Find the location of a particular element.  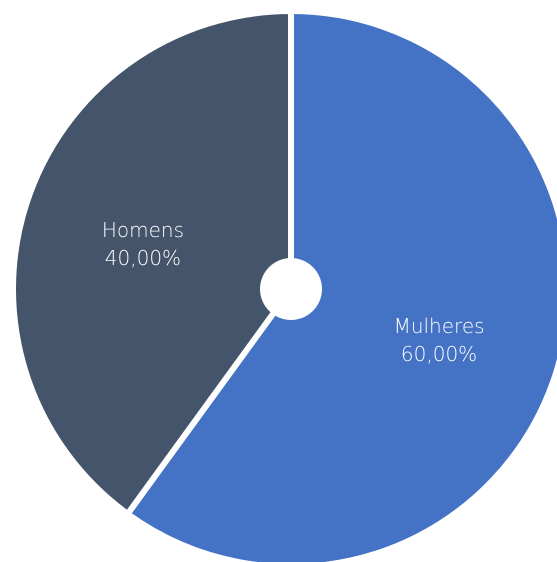

center-hole is located at coordinates (291, 289).